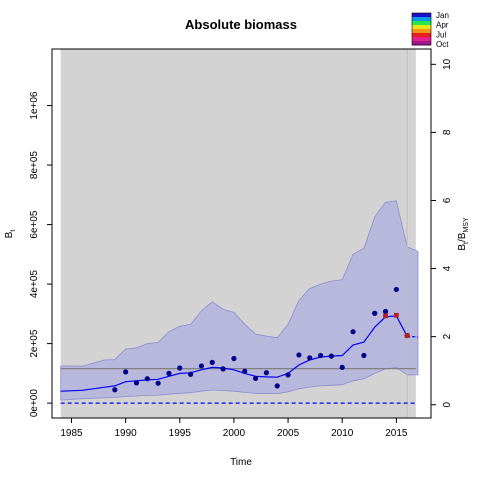 This screenshot has height=480, width=480. What do you see at coordinates (462, 237) in the screenshot?
I see `y2-axis-label-mid: /B` at bounding box center [462, 237].